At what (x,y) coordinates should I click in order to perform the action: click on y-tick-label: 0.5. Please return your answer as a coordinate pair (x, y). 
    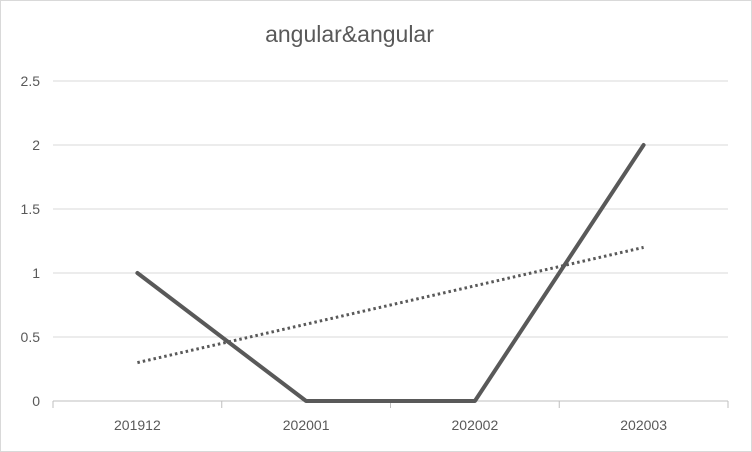
    Looking at the image, I should click on (31, 337).